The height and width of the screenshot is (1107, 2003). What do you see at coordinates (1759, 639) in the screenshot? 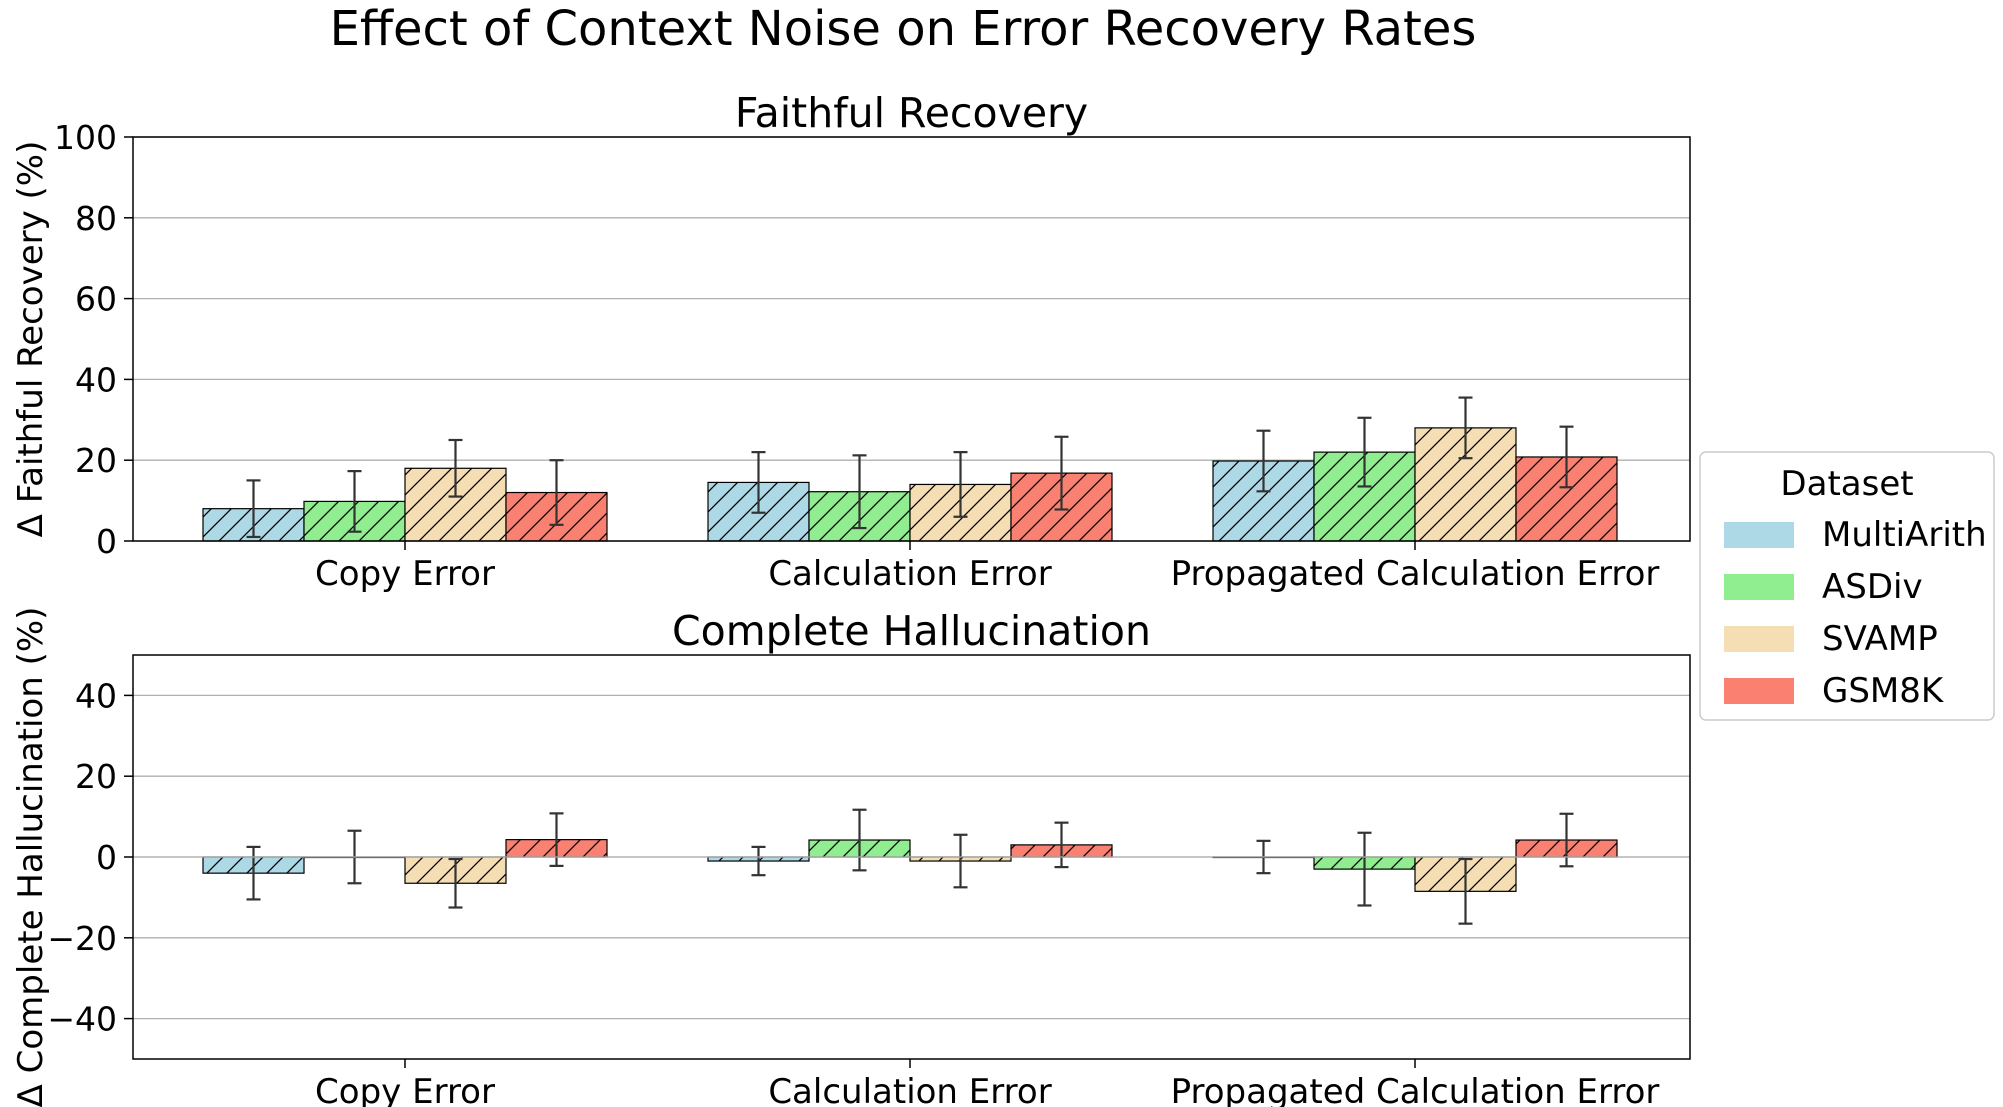
I see `legend-swatch-svamp` at bounding box center [1759, 639].